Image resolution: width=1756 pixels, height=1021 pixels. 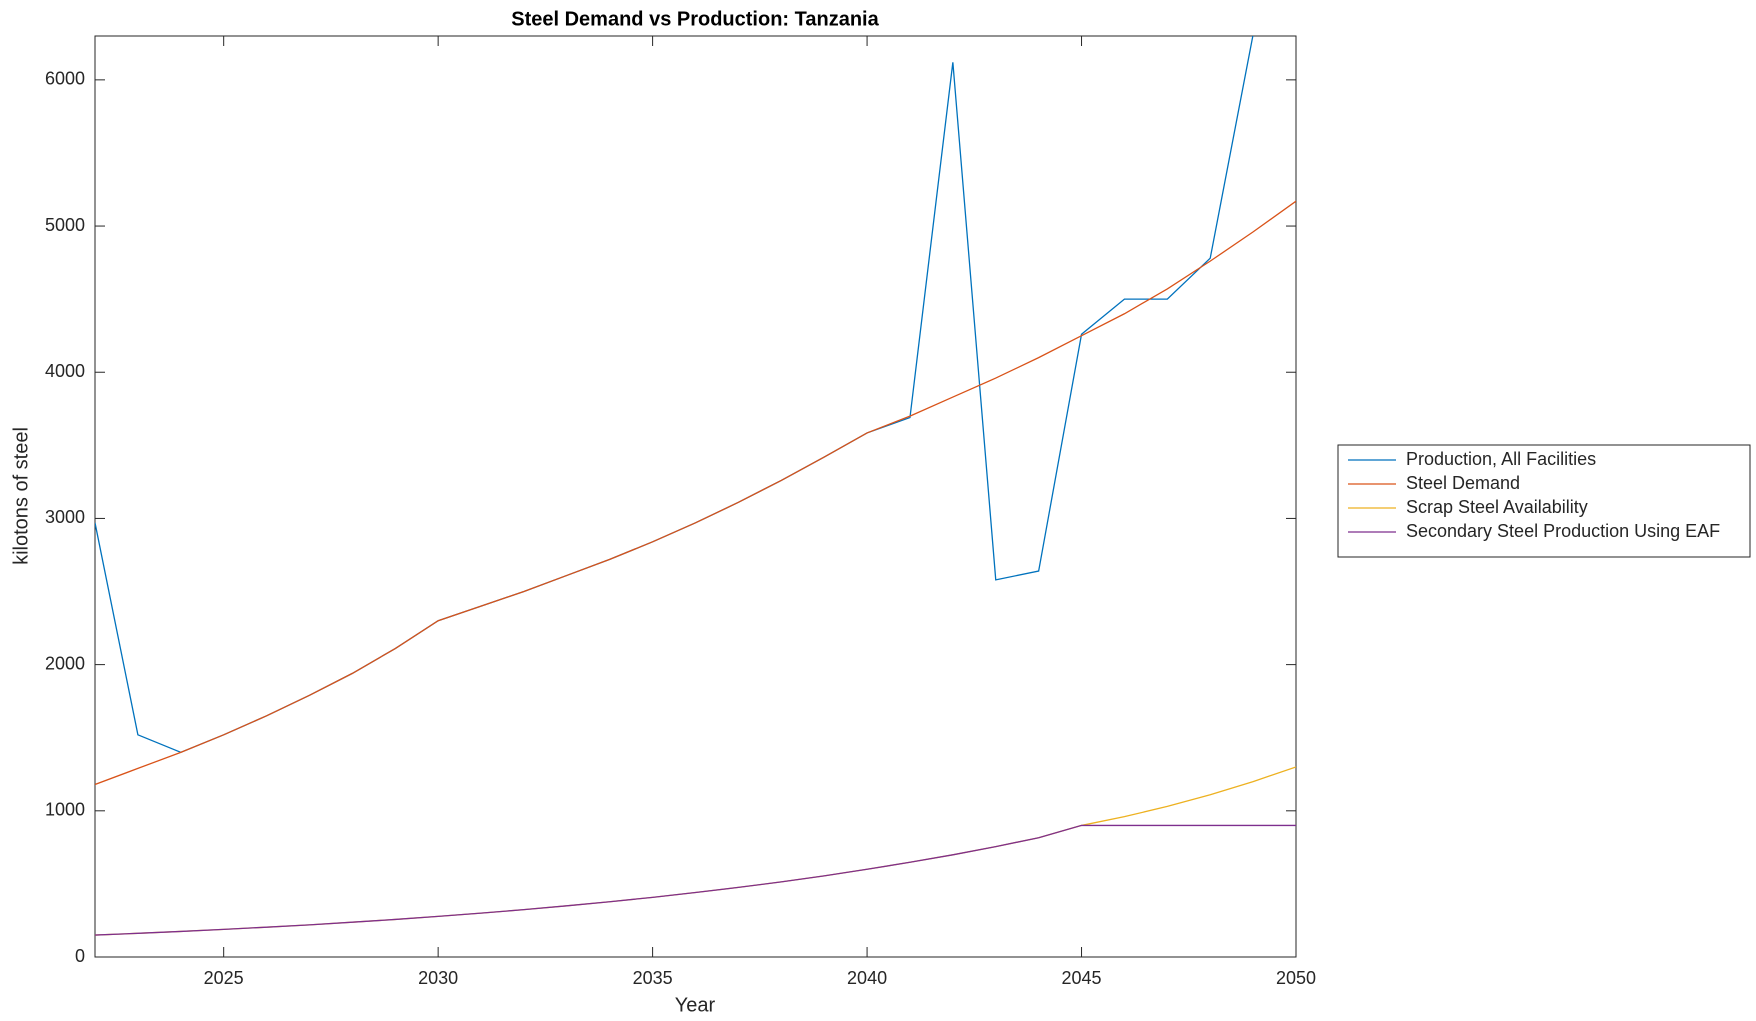 What do you see at coordinates (695, 19) in the screenshot?
I see `chart-title: Steel Demand vs Production: Tanzania` at bounding box center [695, 19].